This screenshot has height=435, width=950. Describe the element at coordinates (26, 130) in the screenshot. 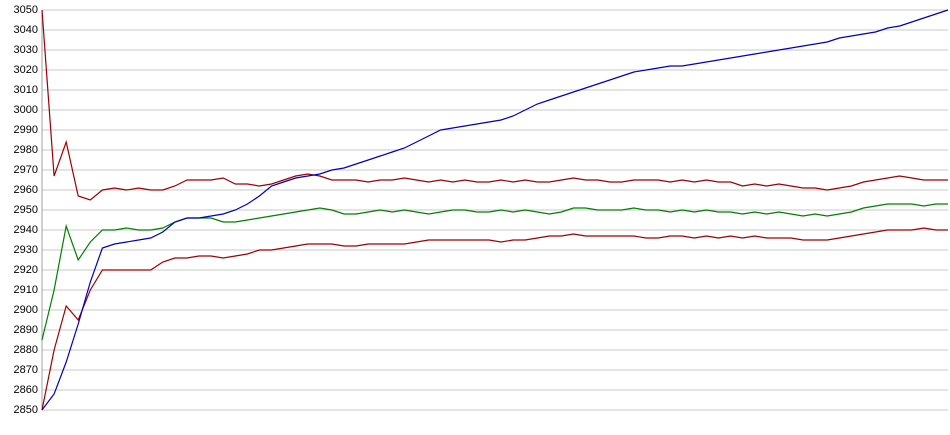

I see `y-tick-label: 2990` at that location.